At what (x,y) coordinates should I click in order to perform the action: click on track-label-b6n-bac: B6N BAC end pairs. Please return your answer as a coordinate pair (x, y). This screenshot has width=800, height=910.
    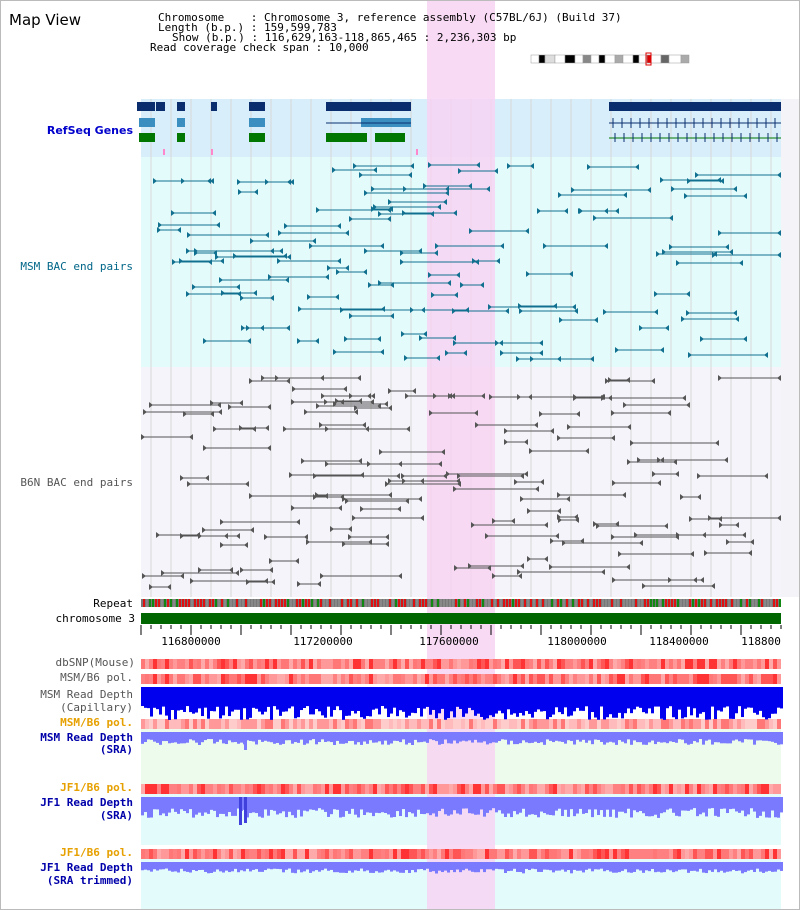
    Looking at the image, I should click on (76, 482).